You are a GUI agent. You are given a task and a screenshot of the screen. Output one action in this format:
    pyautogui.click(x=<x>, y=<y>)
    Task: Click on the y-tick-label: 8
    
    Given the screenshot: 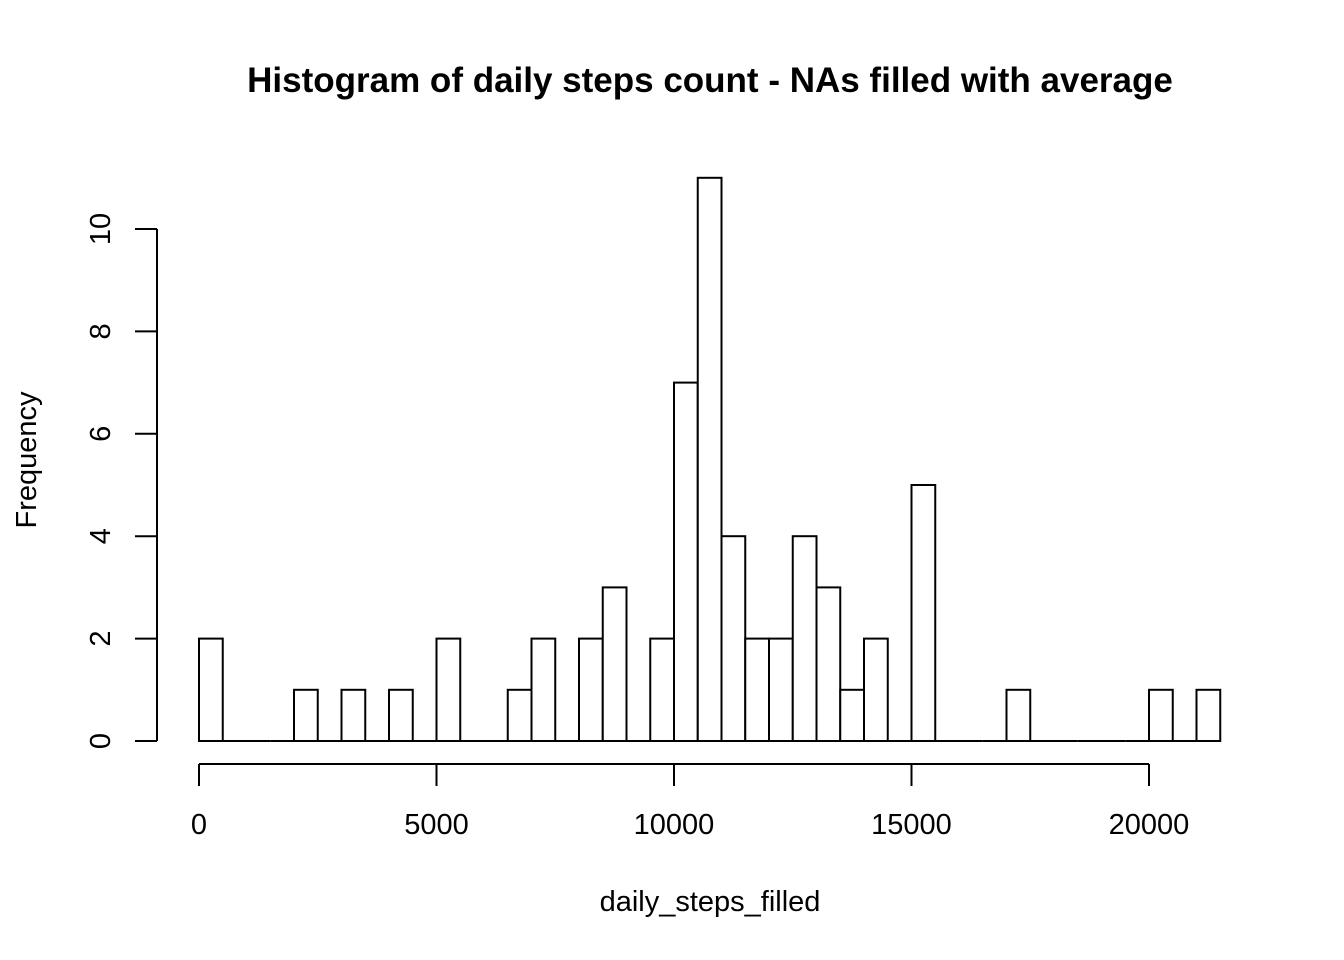 What is the action you would take?
    pyautogui.click(x=101, y=331)
    